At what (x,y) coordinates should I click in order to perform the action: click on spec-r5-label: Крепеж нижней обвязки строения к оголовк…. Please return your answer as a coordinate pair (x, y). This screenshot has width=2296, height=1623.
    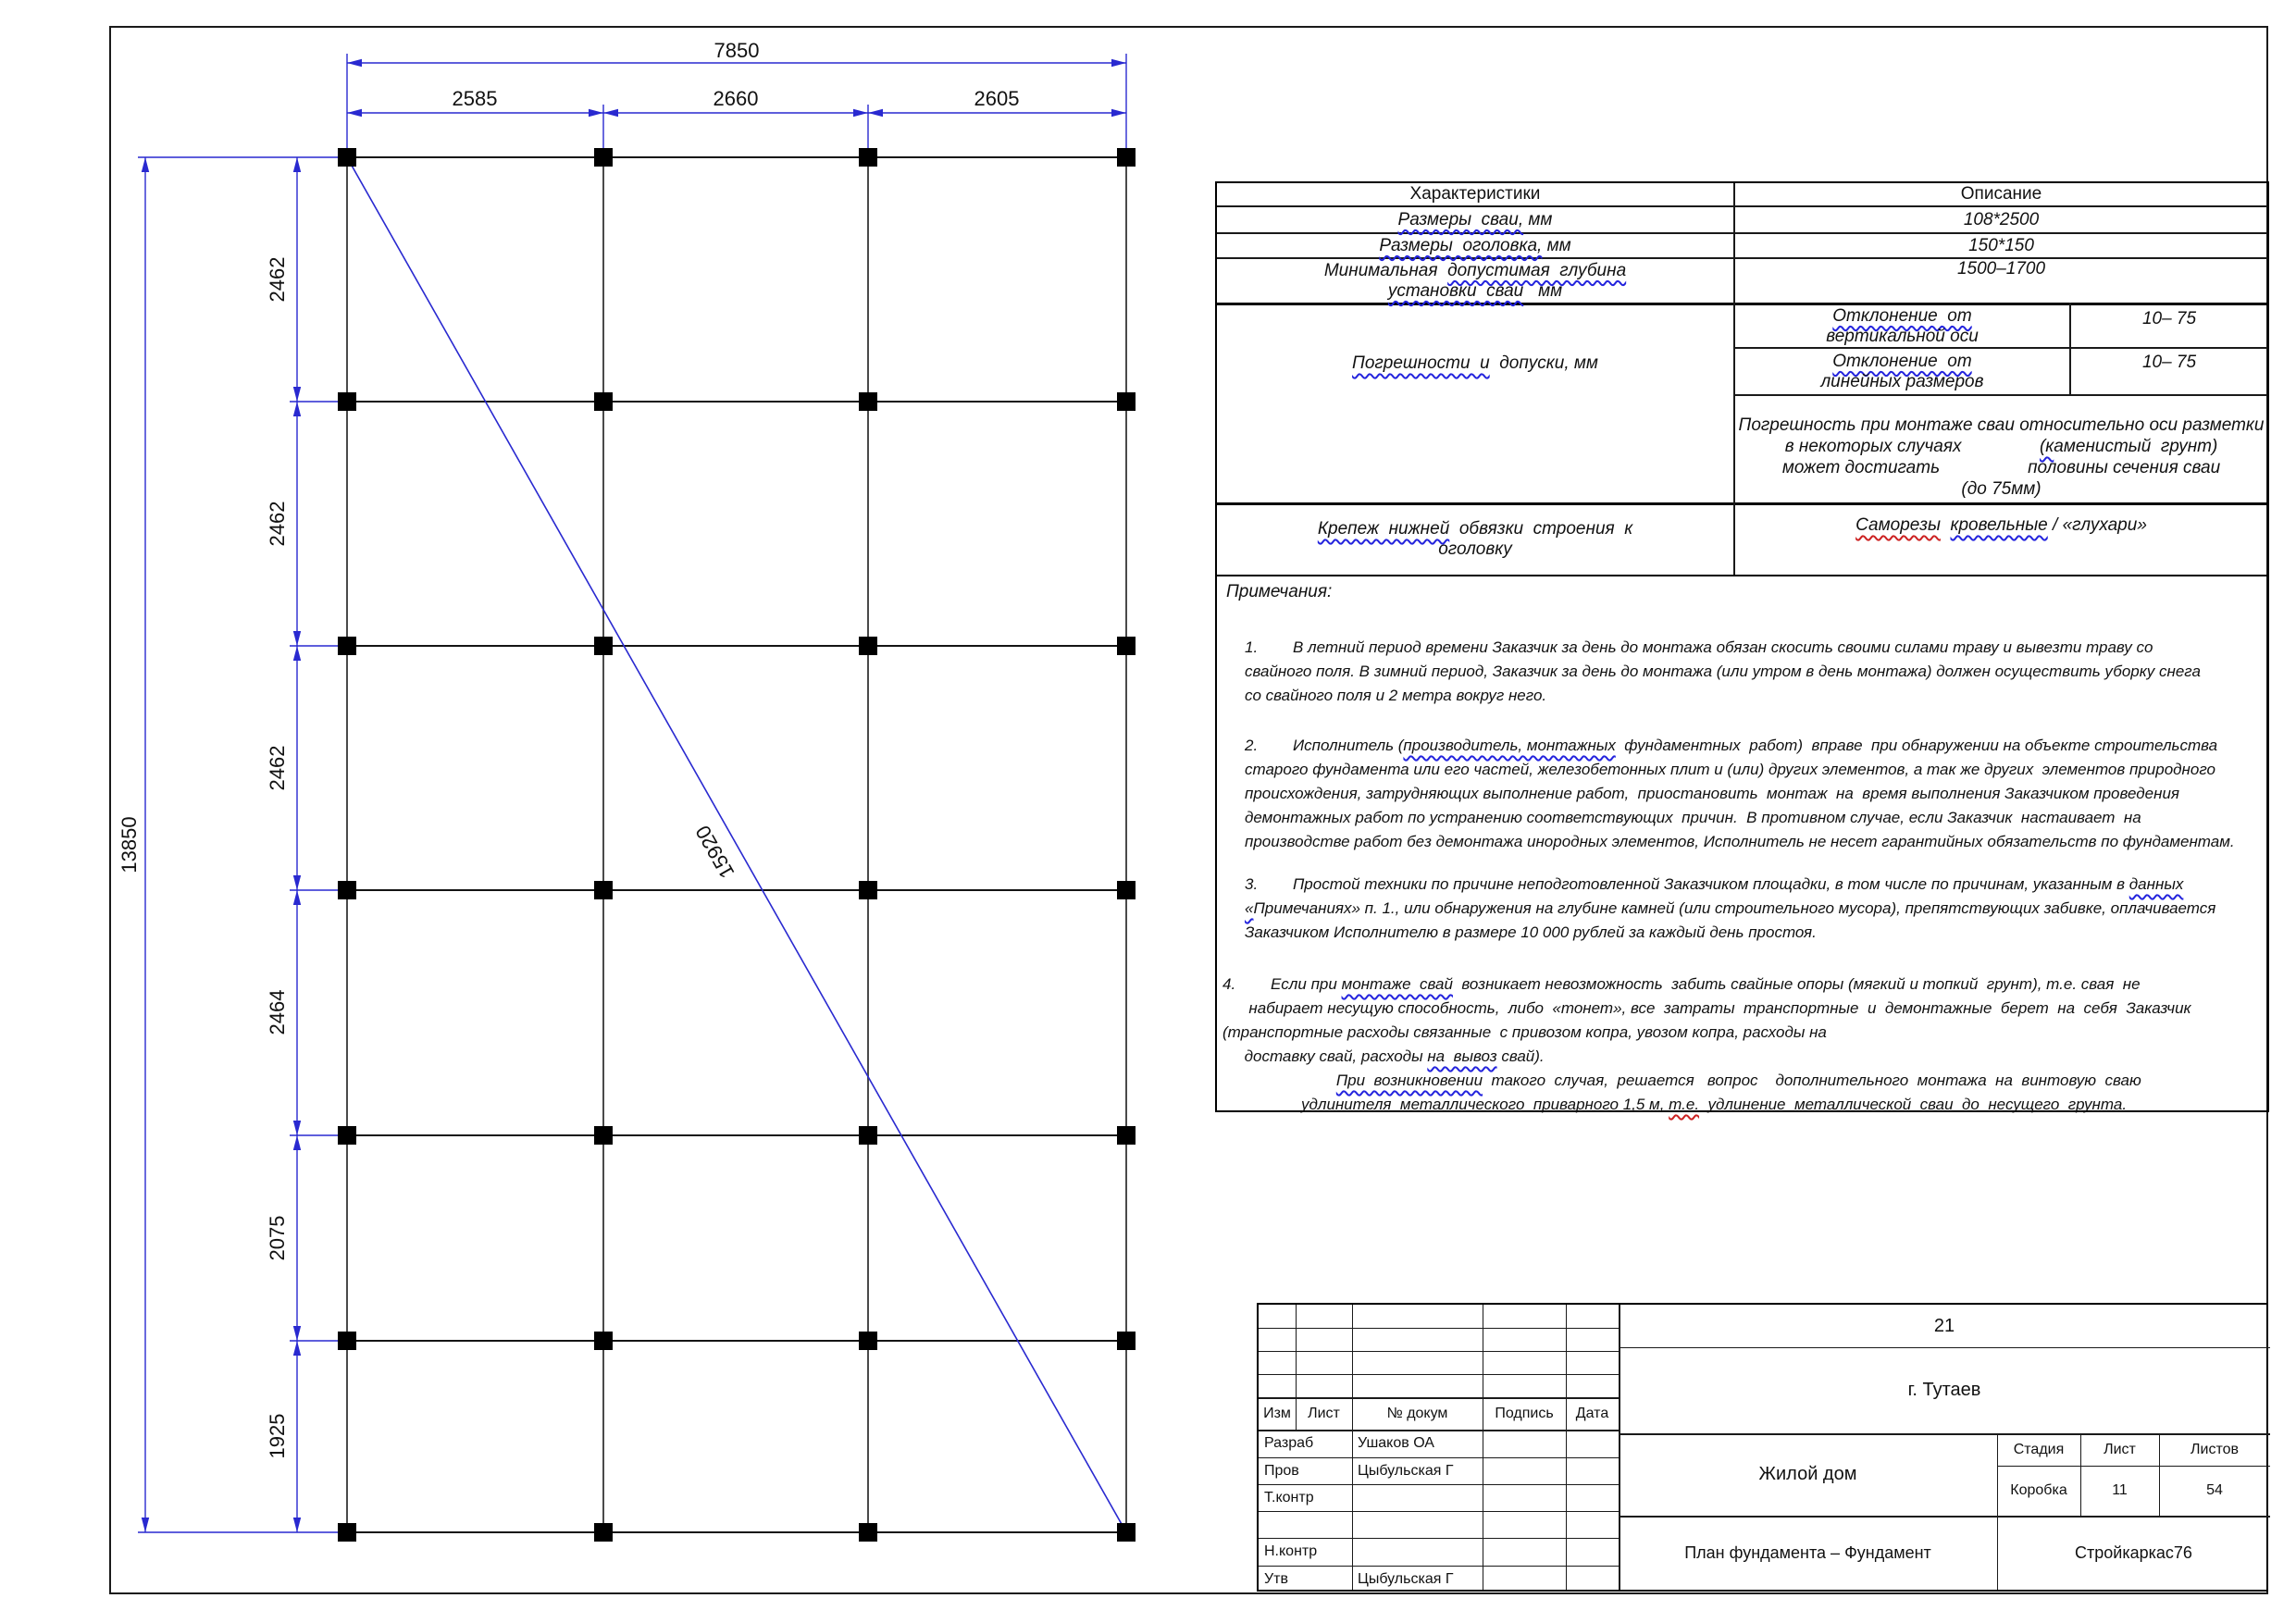
    Looking at the image, I should click on (1475, 539).